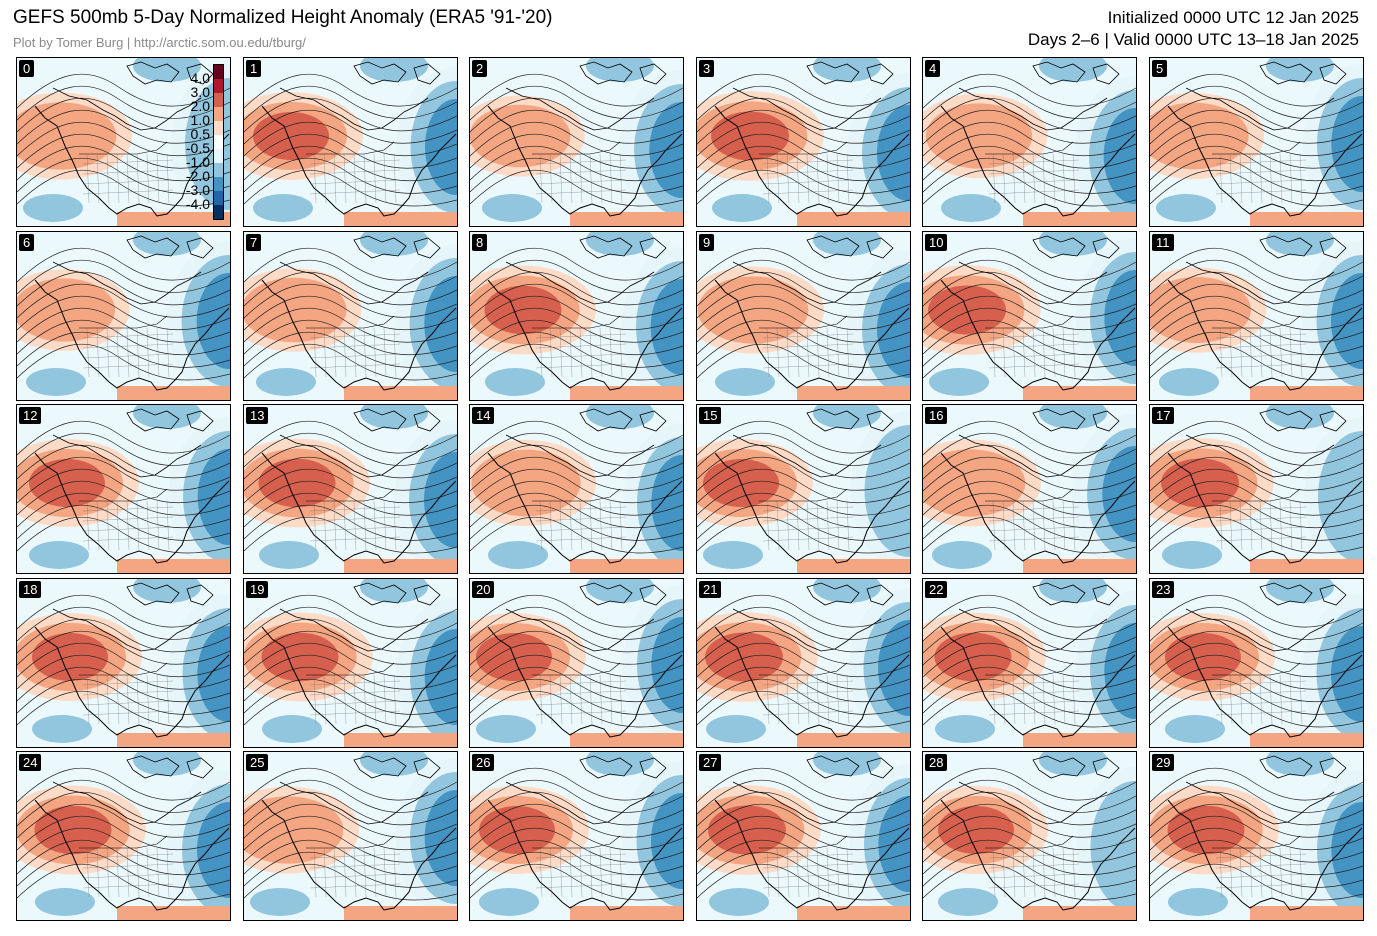  I want to click on ensemble-member-panel: 11, so click(1256, 316).